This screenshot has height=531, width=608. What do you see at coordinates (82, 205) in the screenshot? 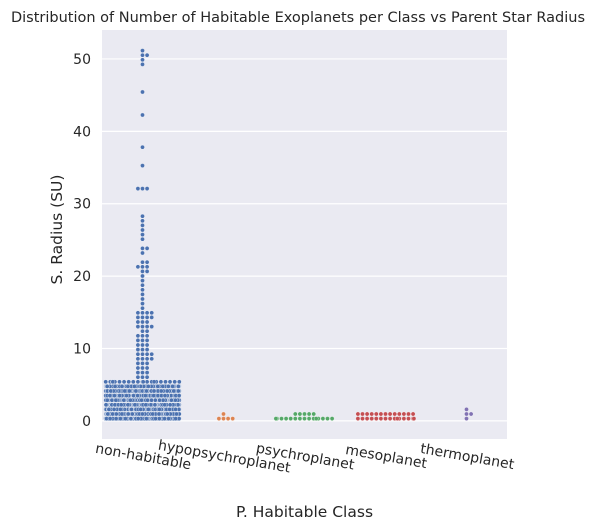
I see `y-tick-label: 30` at bounding box center [82, 205].